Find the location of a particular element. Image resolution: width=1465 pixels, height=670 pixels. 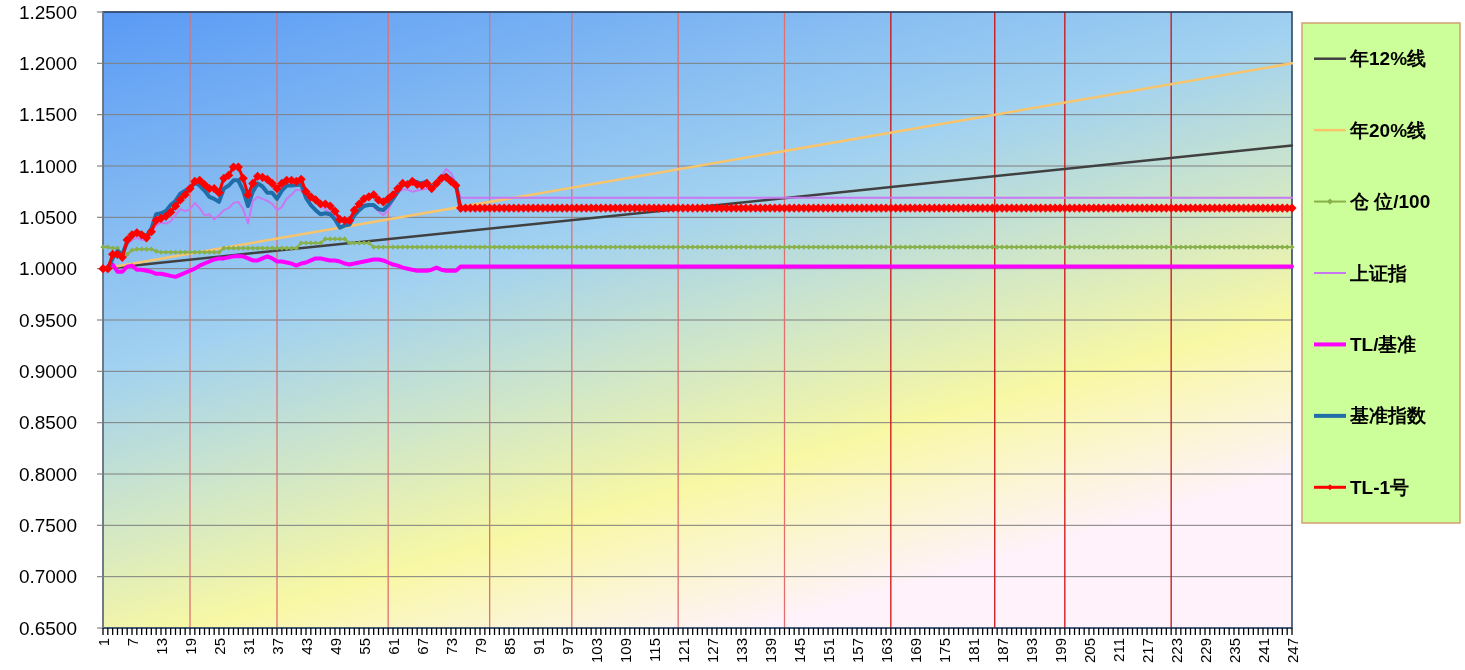

x-tick-label: 187 is located at coordinates (1002, 651).